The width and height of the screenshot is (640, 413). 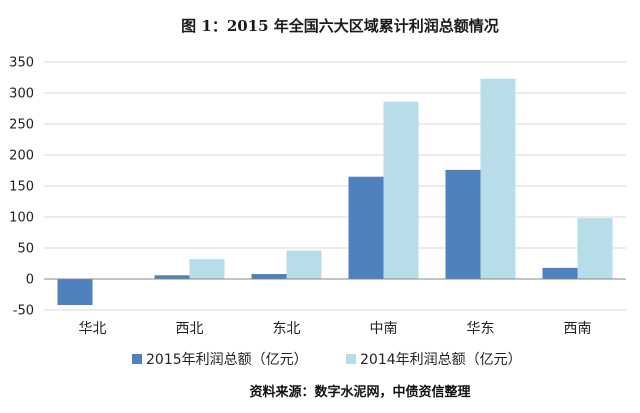 I want to click on x-category-label: 华东, so click(x=481, y=329).